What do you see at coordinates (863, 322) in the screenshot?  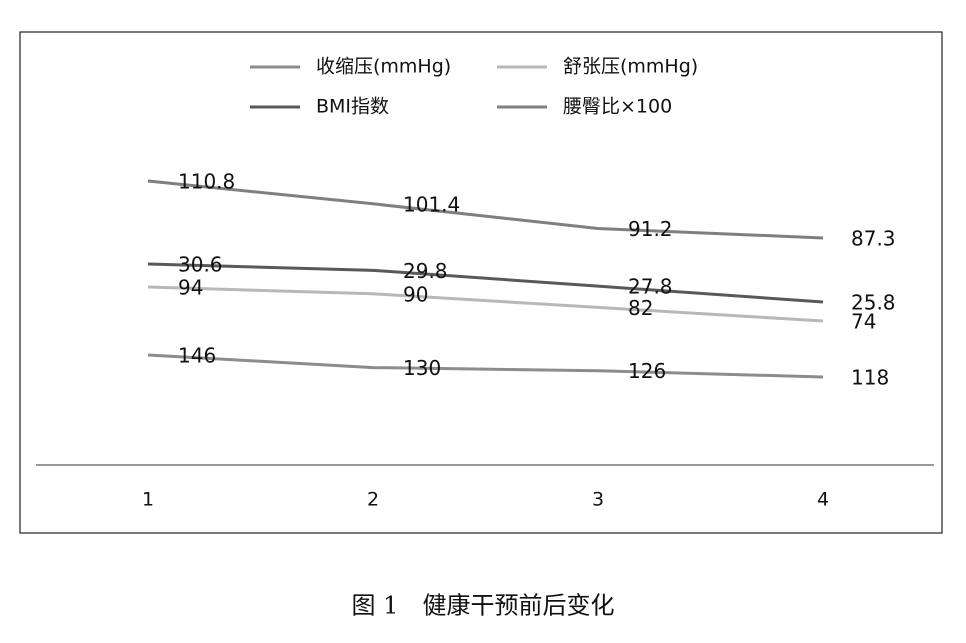 I see `data-label: 74` at bounding box center [863, 322].